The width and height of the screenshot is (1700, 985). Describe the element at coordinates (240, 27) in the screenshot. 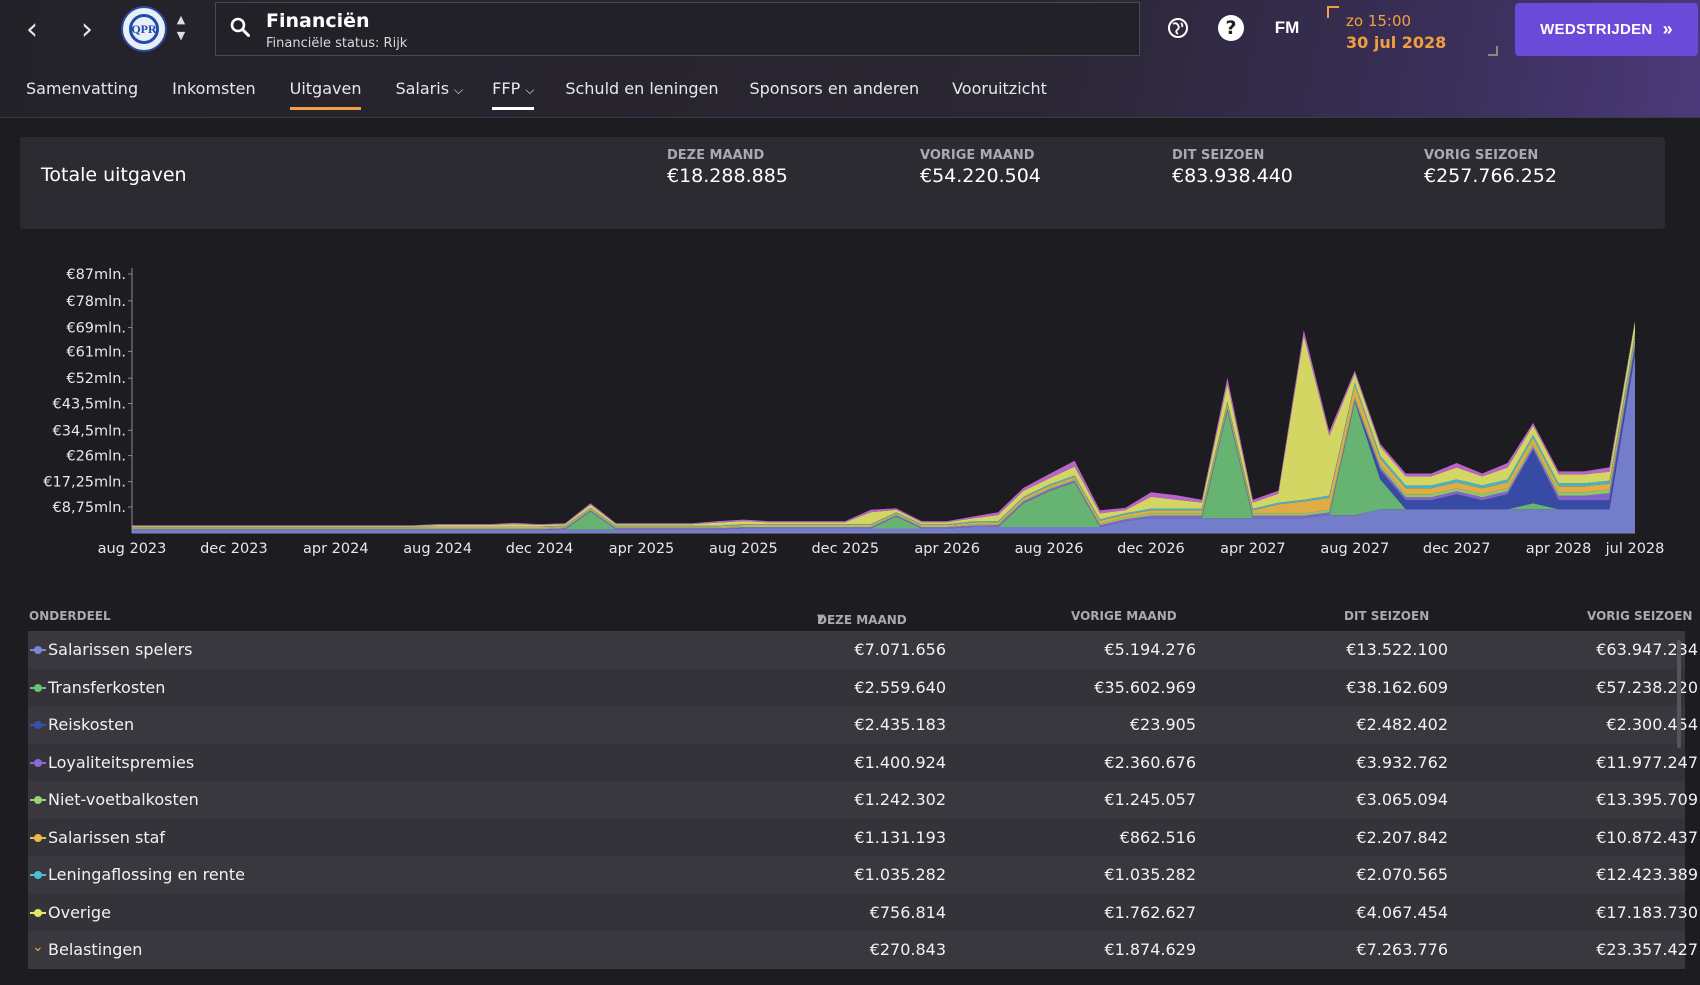

I see `search-icon` at that location.